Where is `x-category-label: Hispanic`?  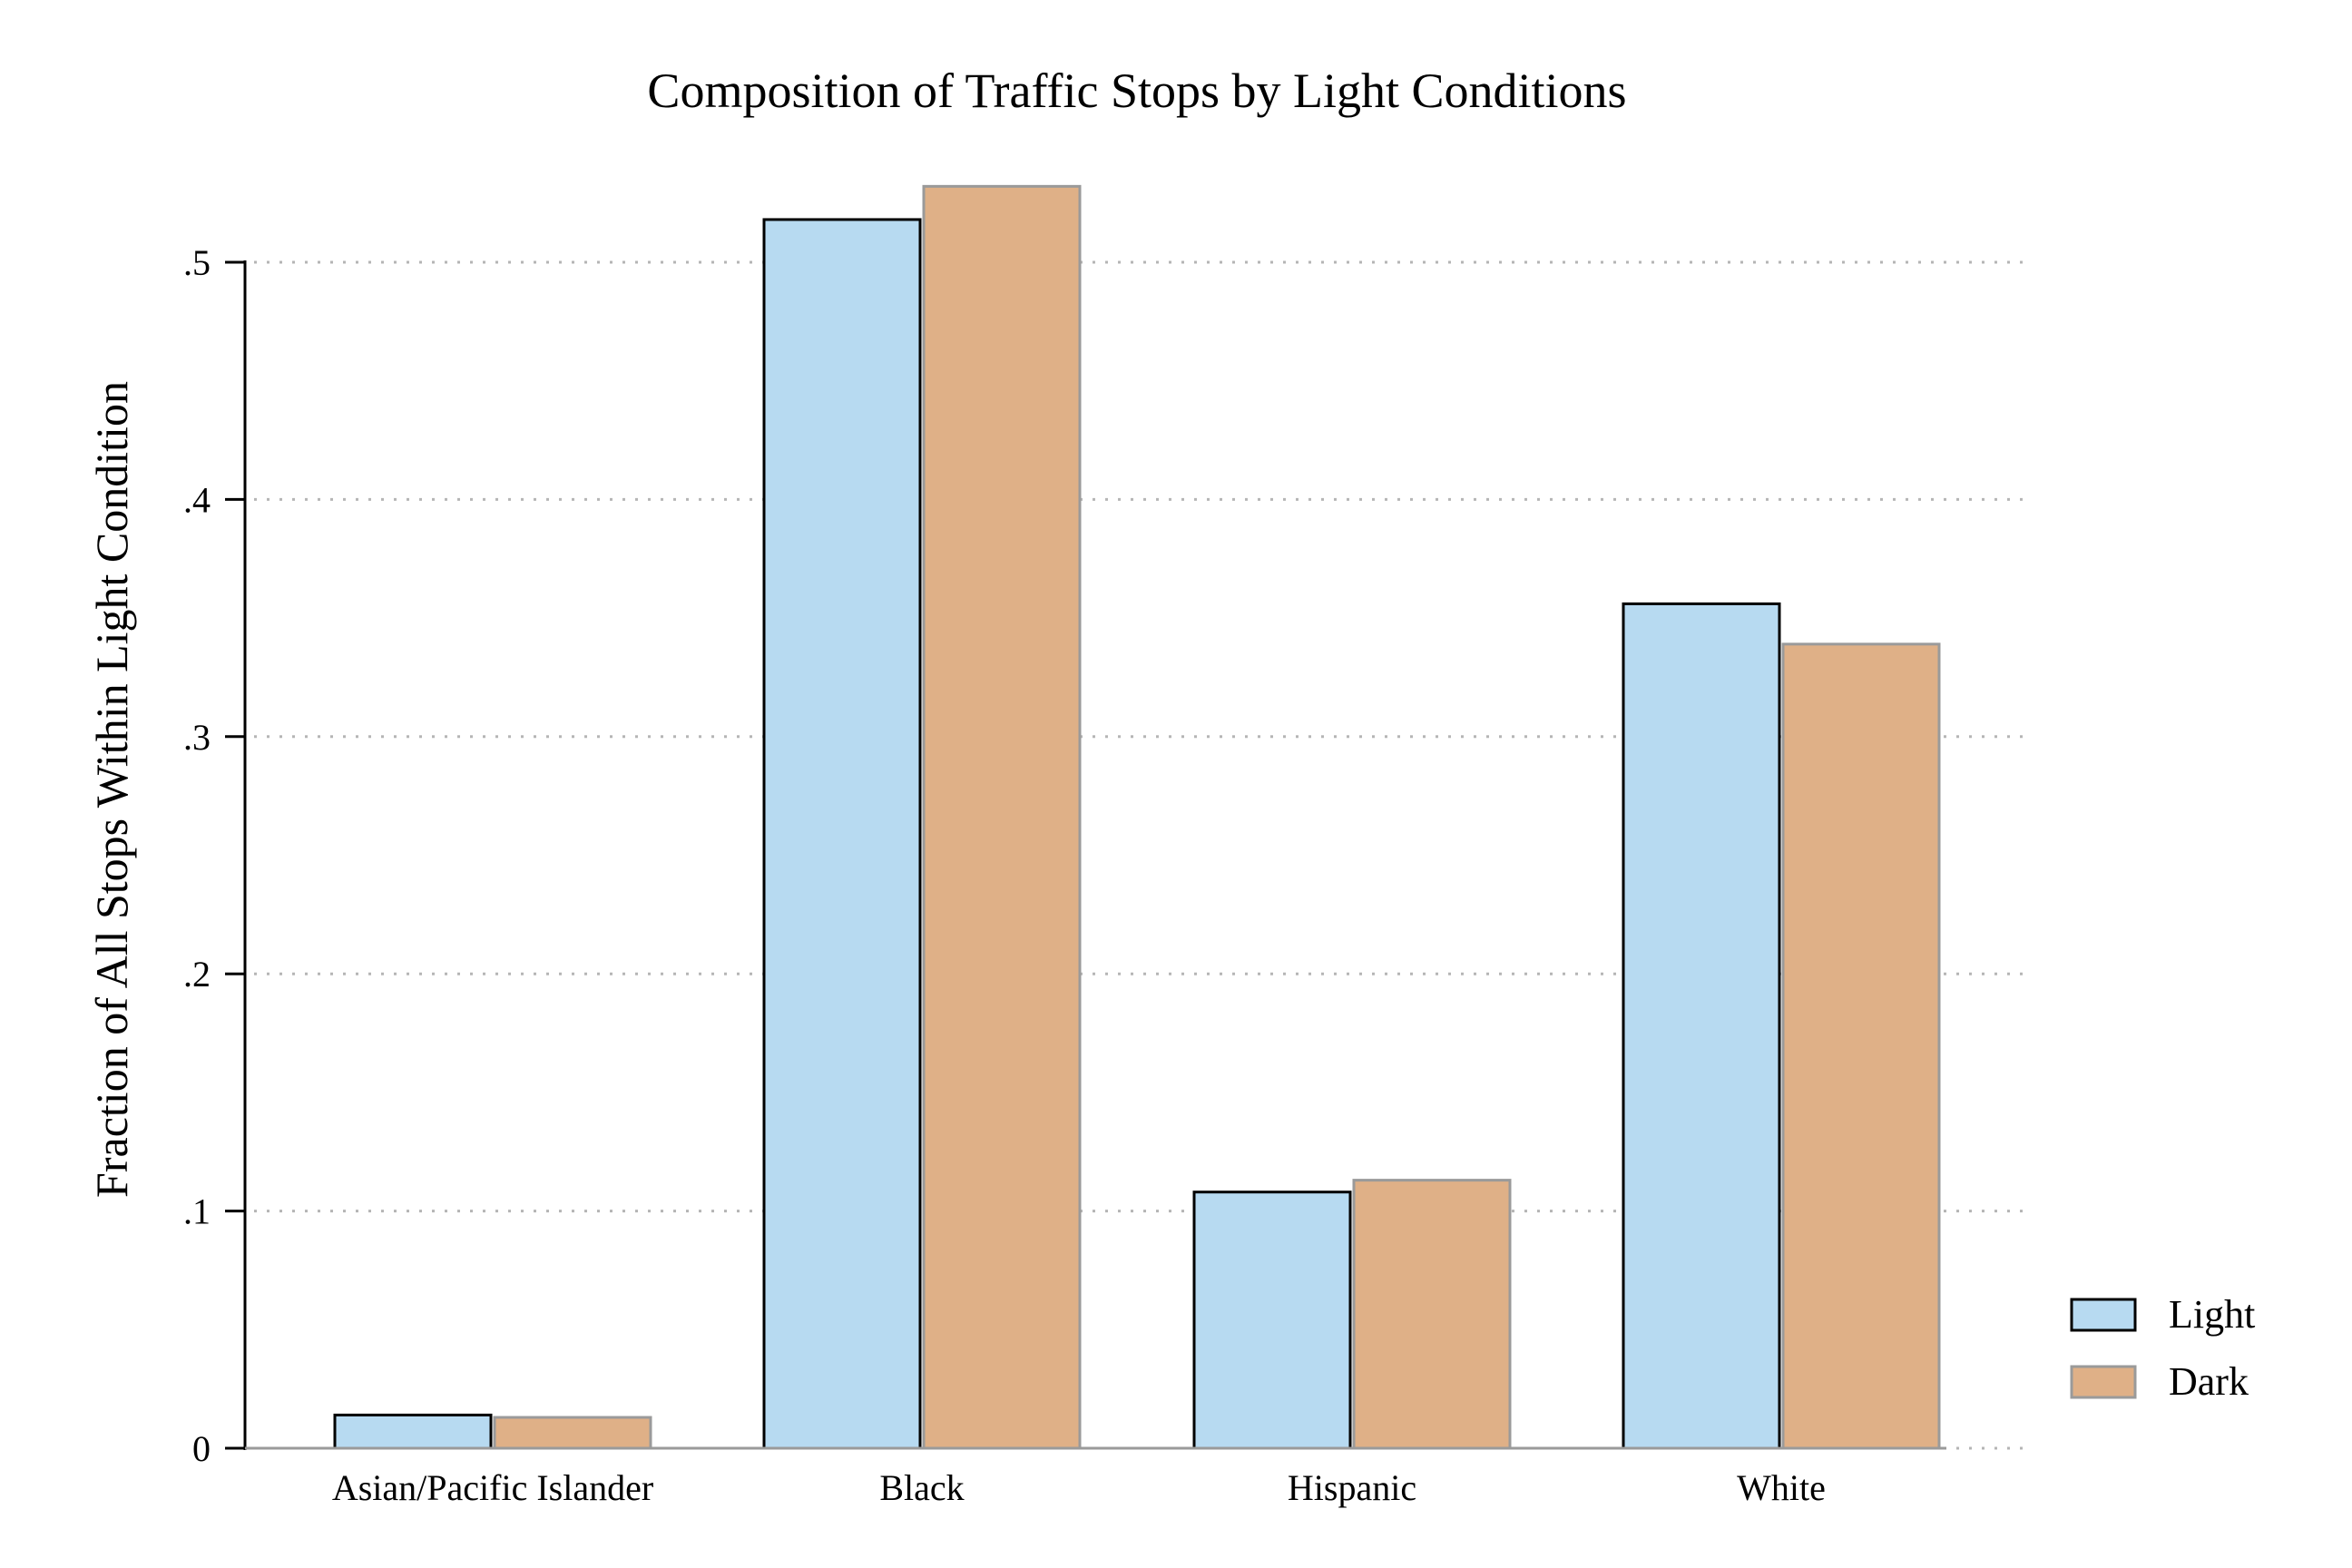
x-category-label: Hispanic is located at coordinates (1352, 1487).